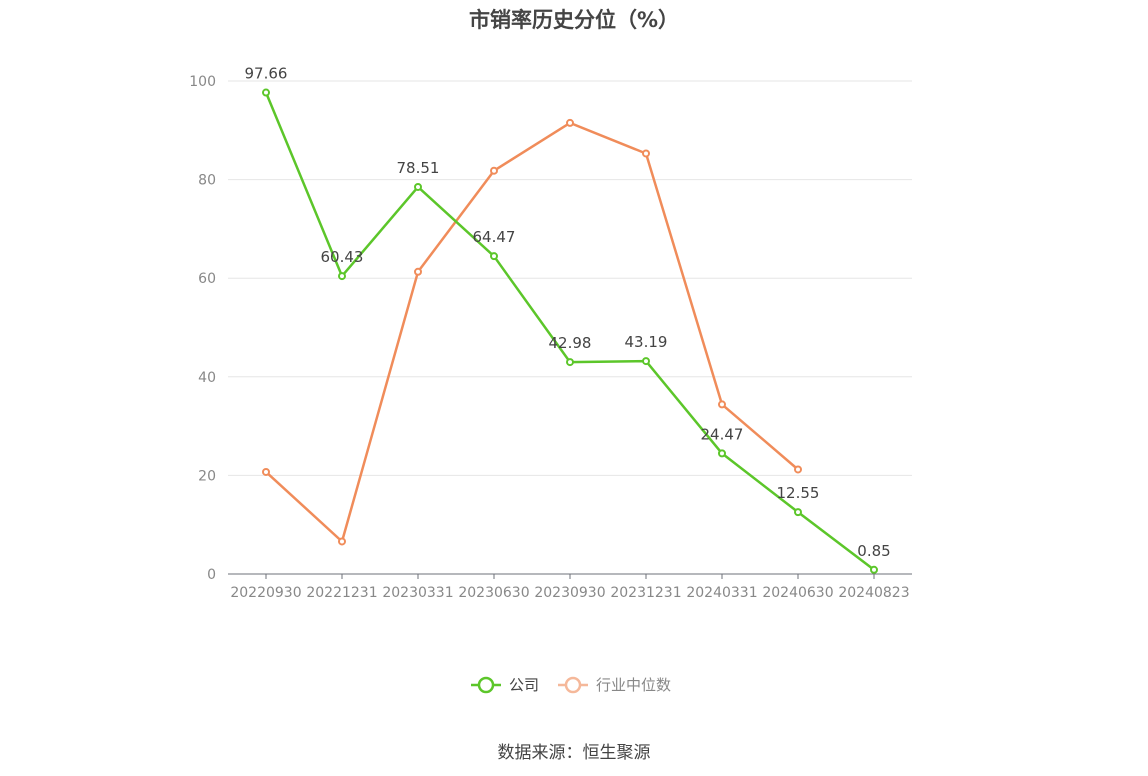  I want to click on data-label: 64.47, so click(494, 237).